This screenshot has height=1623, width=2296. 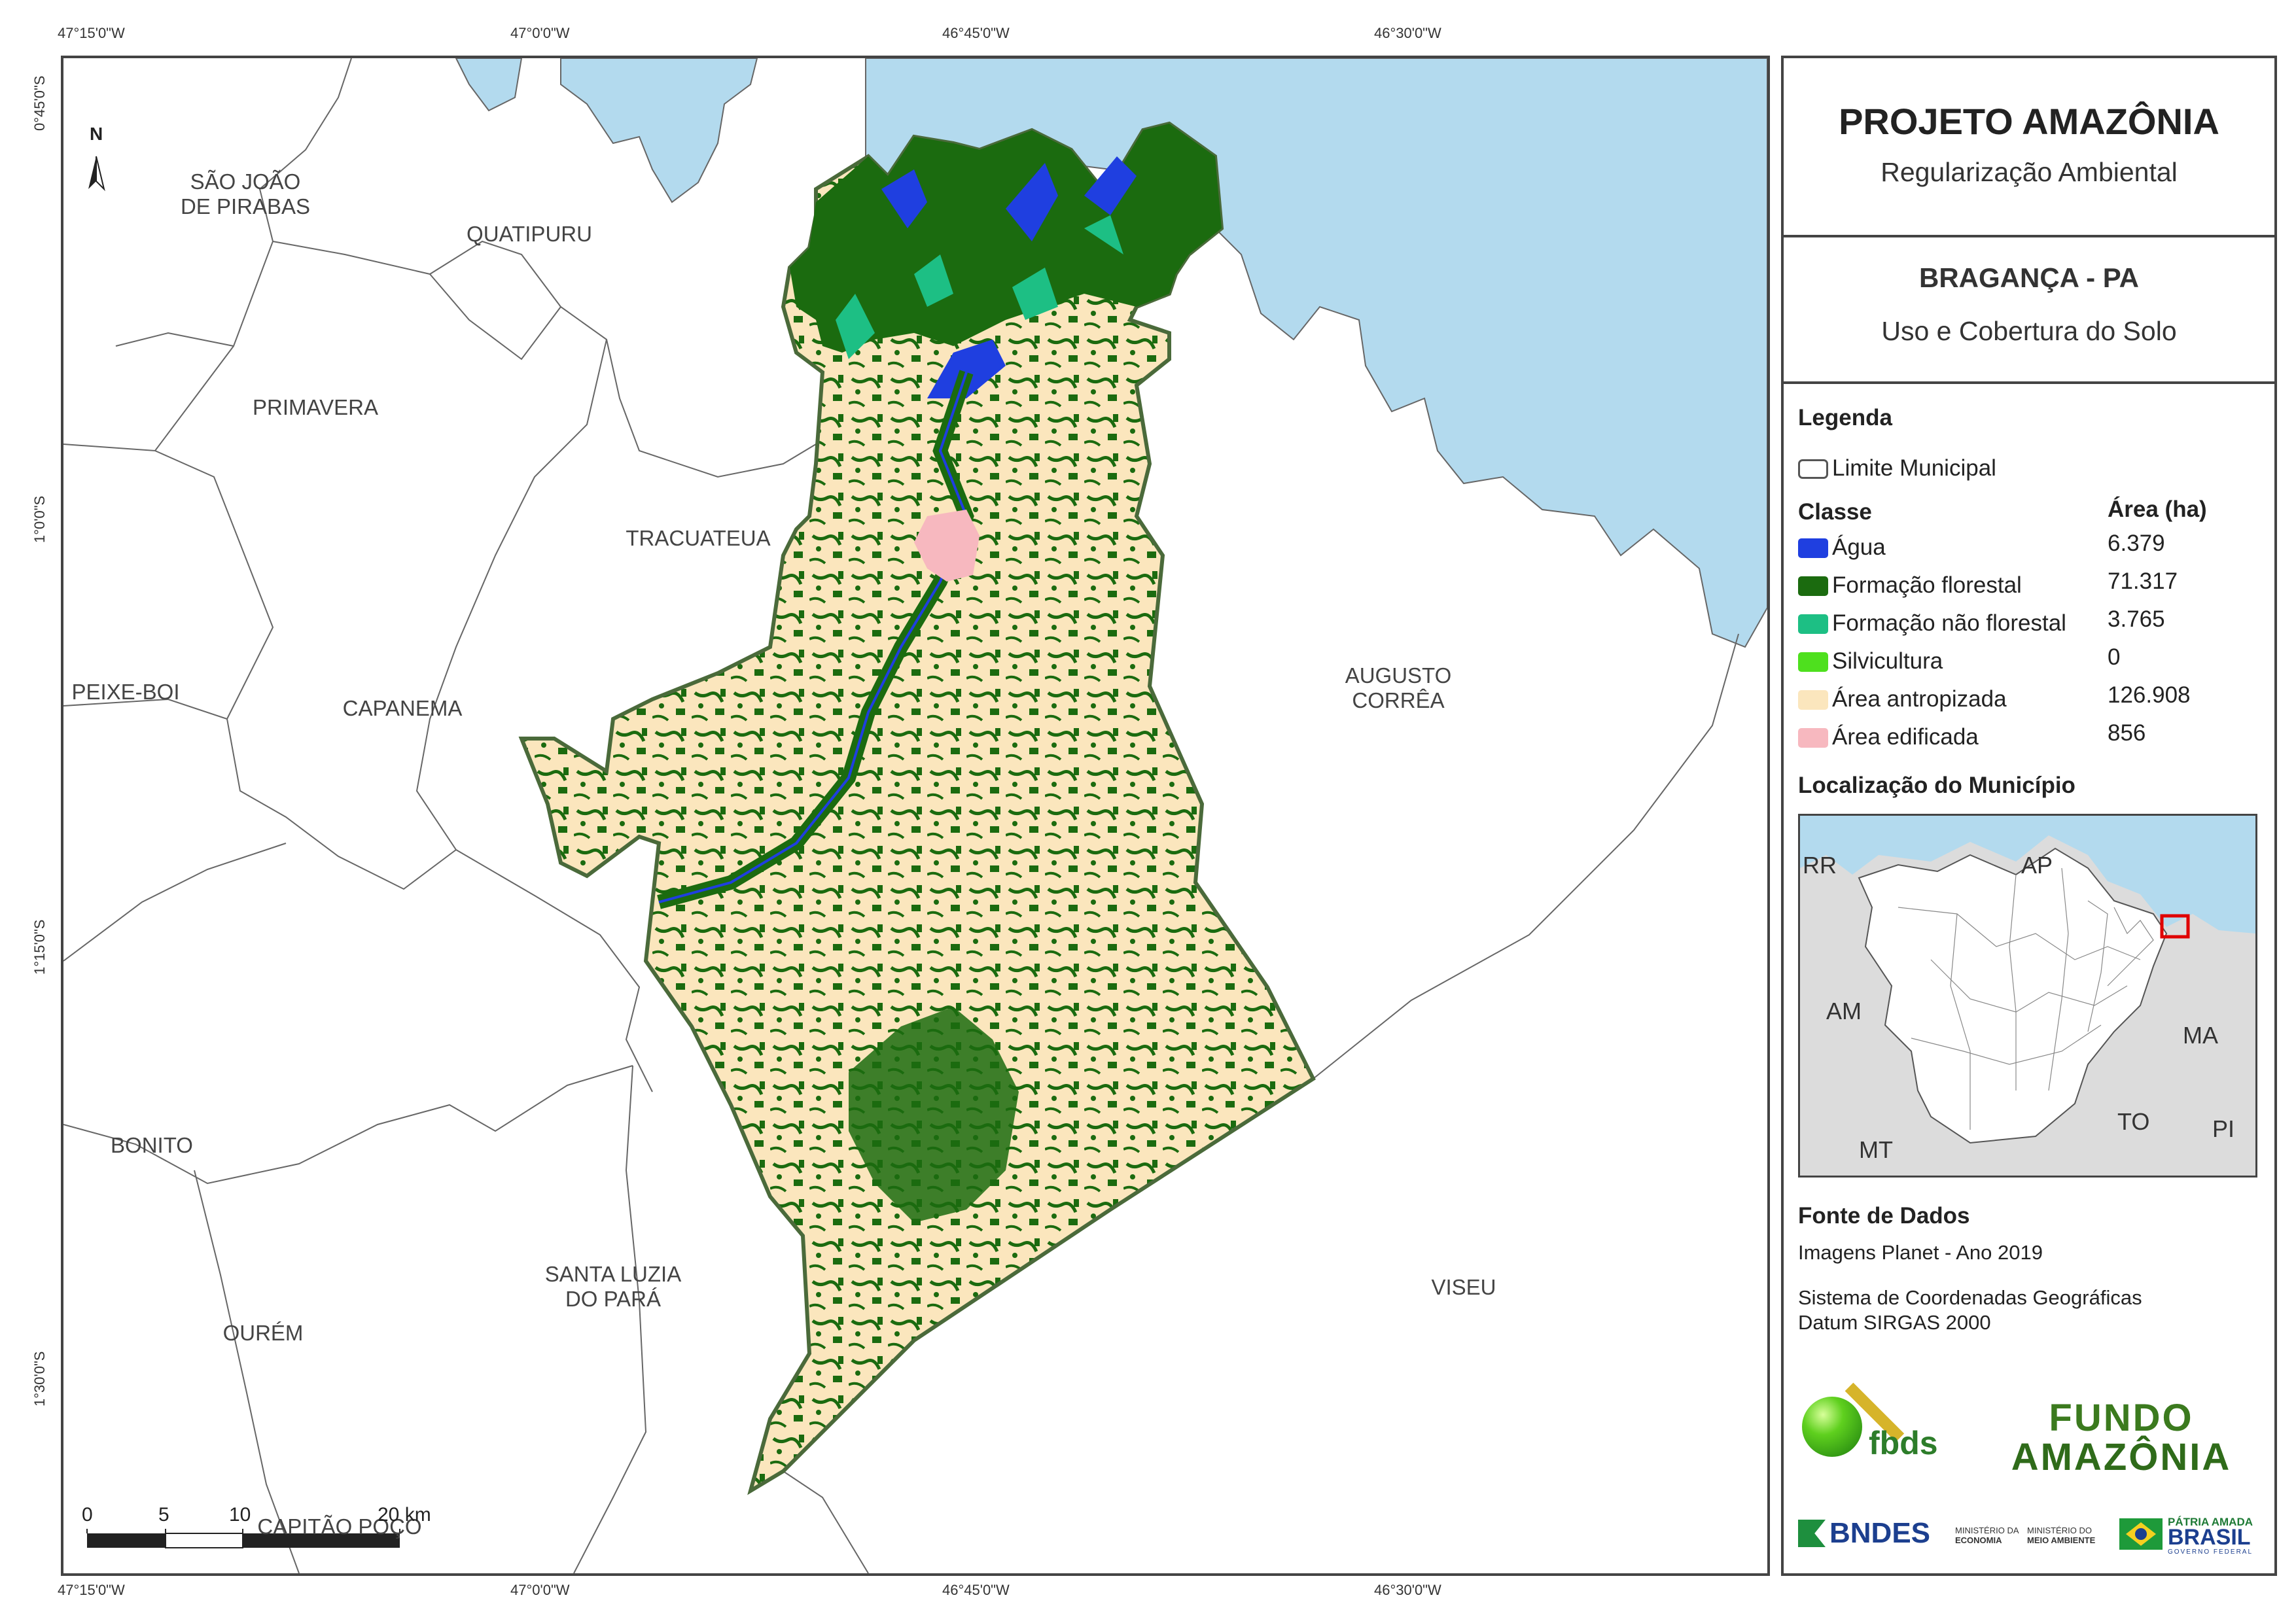 I want to click on forest-central, so click(x=934, y=1115).